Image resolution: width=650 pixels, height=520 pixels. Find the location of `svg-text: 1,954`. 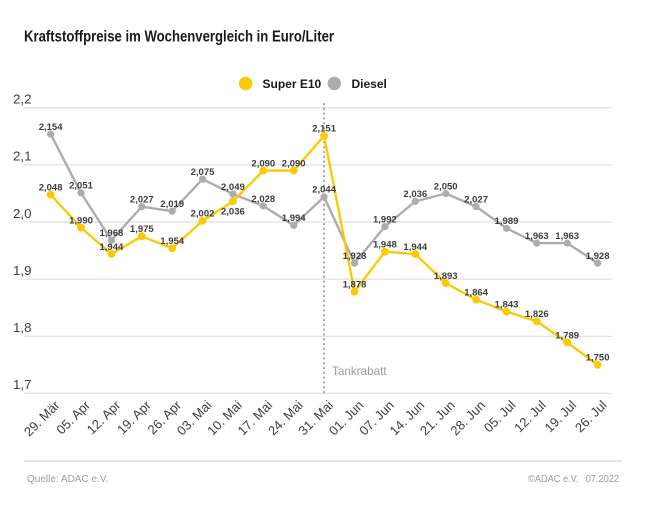

svg-text: 1,954 is located at coordinates (172, 241).